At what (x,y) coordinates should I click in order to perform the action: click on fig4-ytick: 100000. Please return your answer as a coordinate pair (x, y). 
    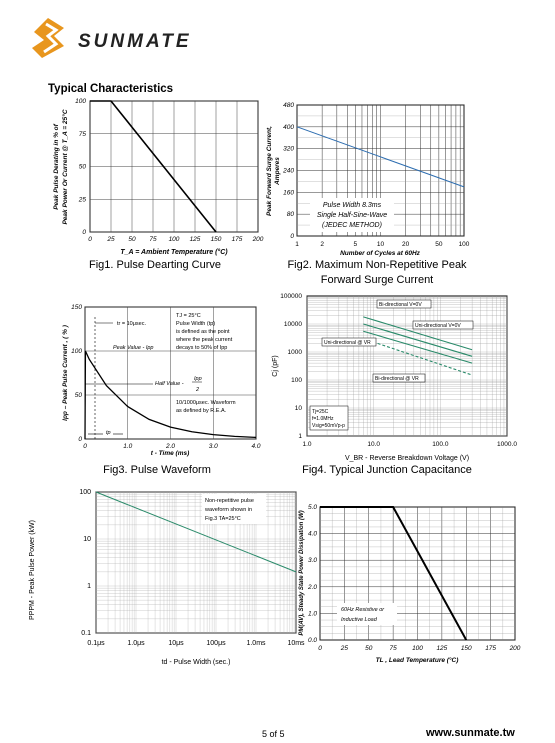
    Looking at the image, I should click on (291, 296).